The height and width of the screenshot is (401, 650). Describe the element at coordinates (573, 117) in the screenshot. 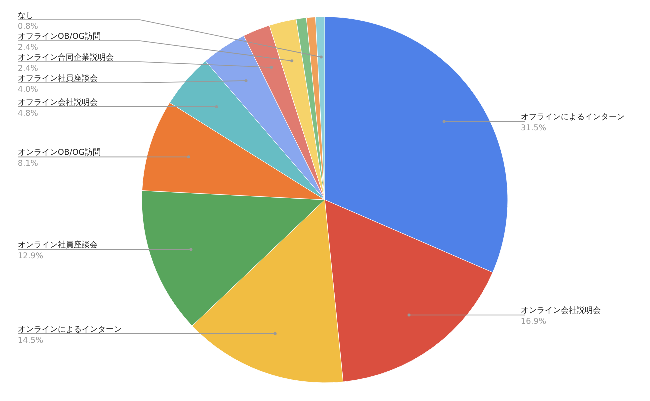

I see `slice-label: オフラインによるインターン` at that location.